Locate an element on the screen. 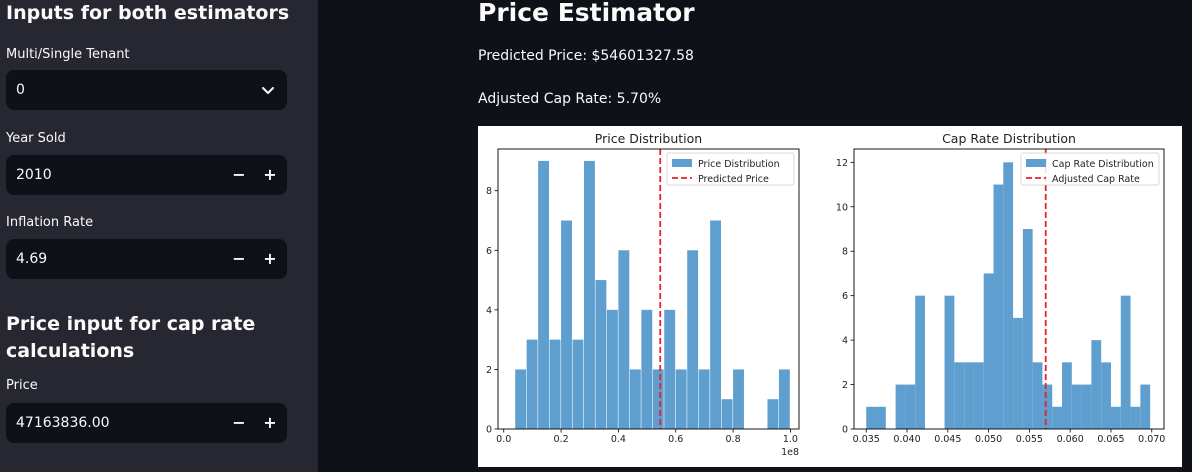  chart1-xtick-label: 0.0 is located at coordinates (503, 439).